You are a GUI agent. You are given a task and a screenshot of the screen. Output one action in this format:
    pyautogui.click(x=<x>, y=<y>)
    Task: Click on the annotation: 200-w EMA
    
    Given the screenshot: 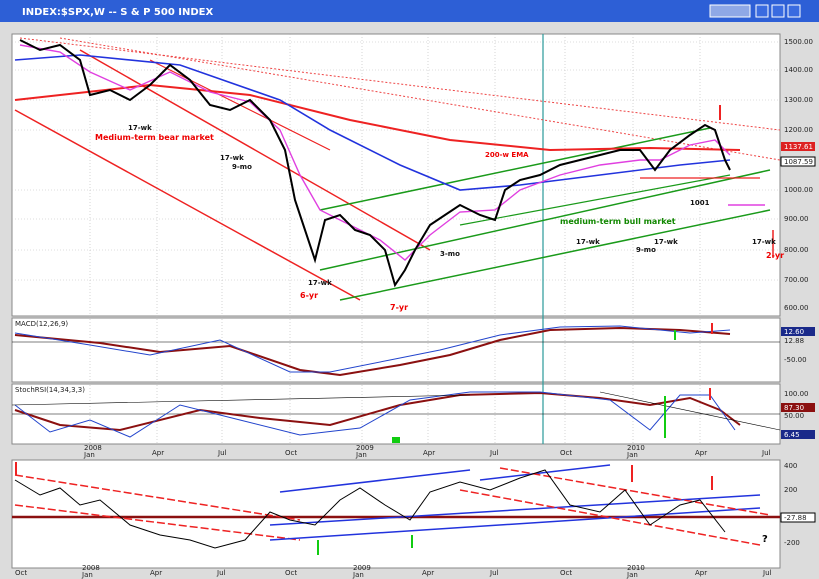 What is the action you would take?
    pyautogui.click(x=507, y=155)
    